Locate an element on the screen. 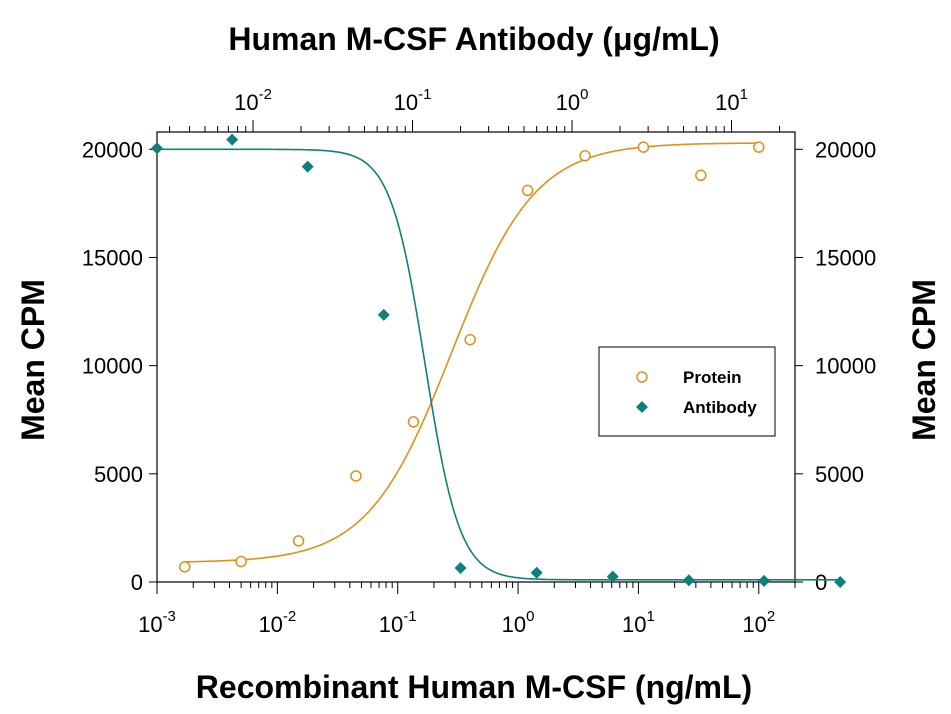 The height and width of the screenshot is (714, 951). x-tick-label: 10⁻³ is located at coordinates (157, 622).